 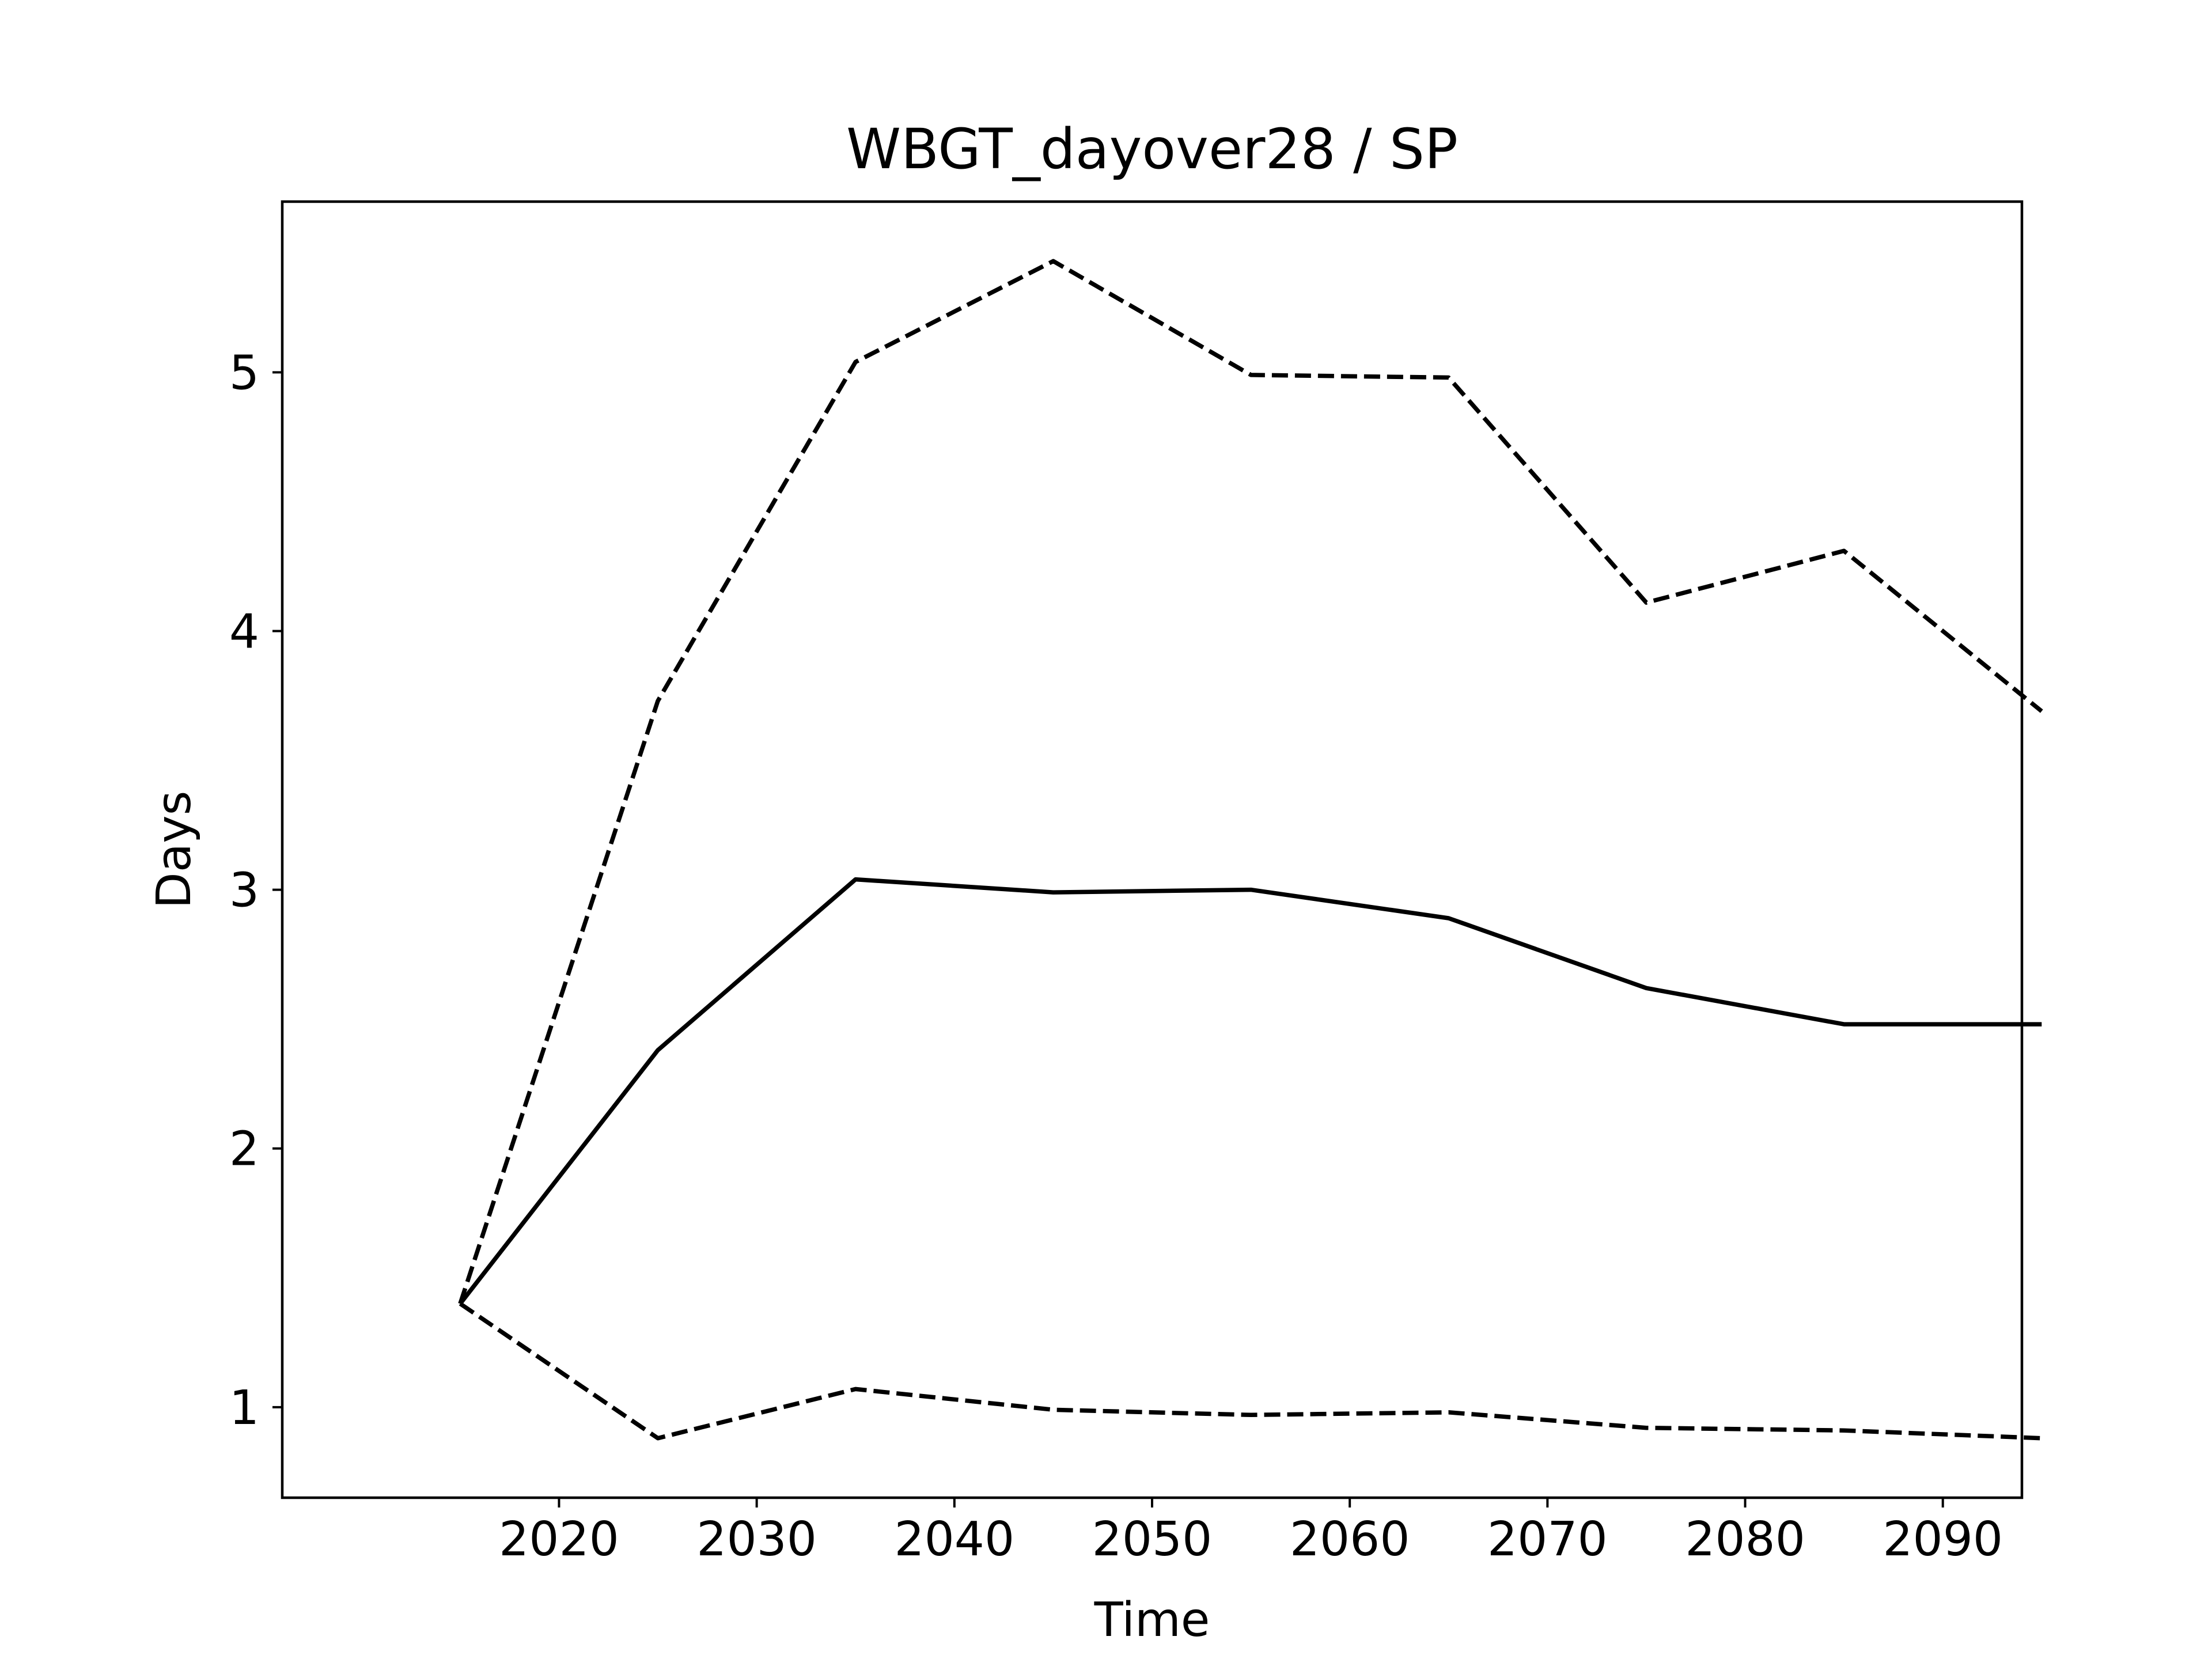 What do you see at coordinates (244, 1408) in the screenshot?
I see `y-tick-label: 1` at bounding box center [244, 1408].